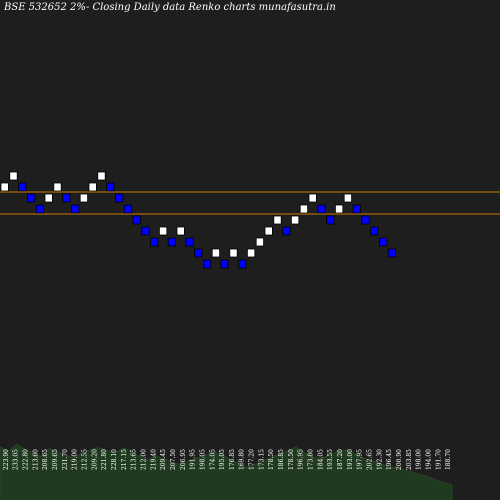 The width and height of the screenshot is (500, 500). I want to click on price-label: 194.00, so click(428, 459).